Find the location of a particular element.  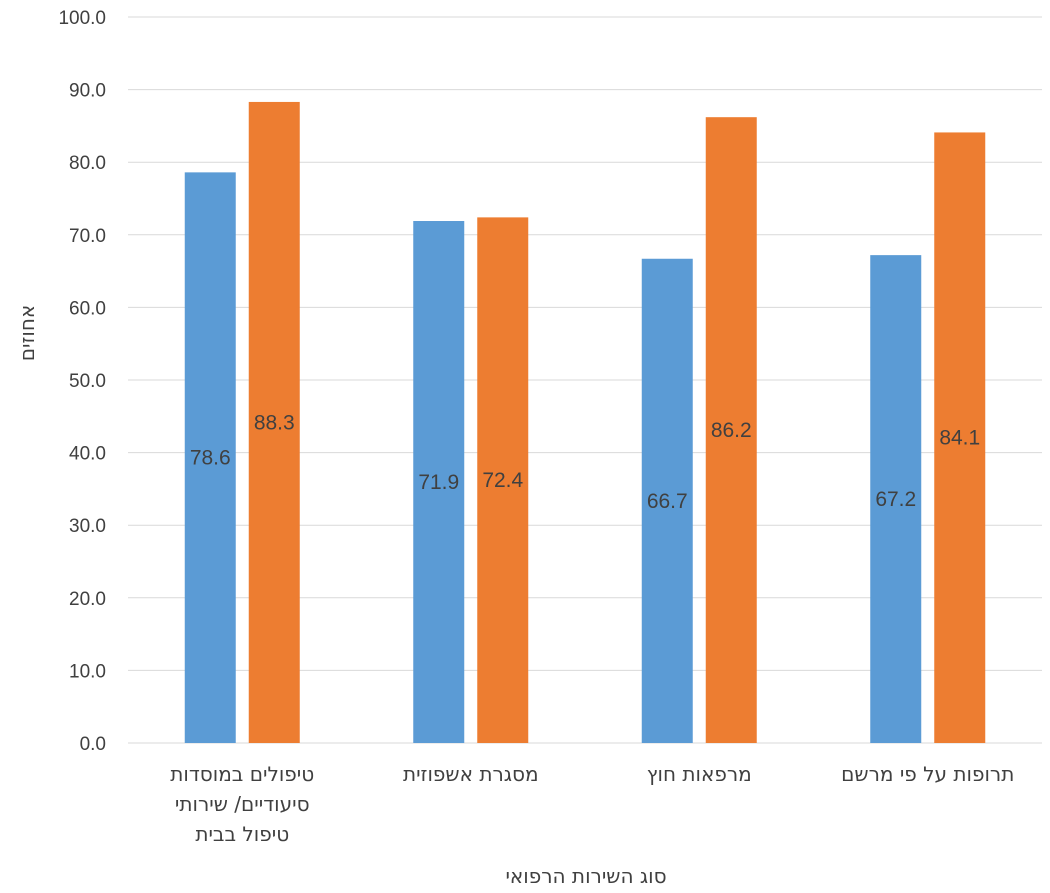

y-tick-label: 70.0 is located at coordinates (87, 236).